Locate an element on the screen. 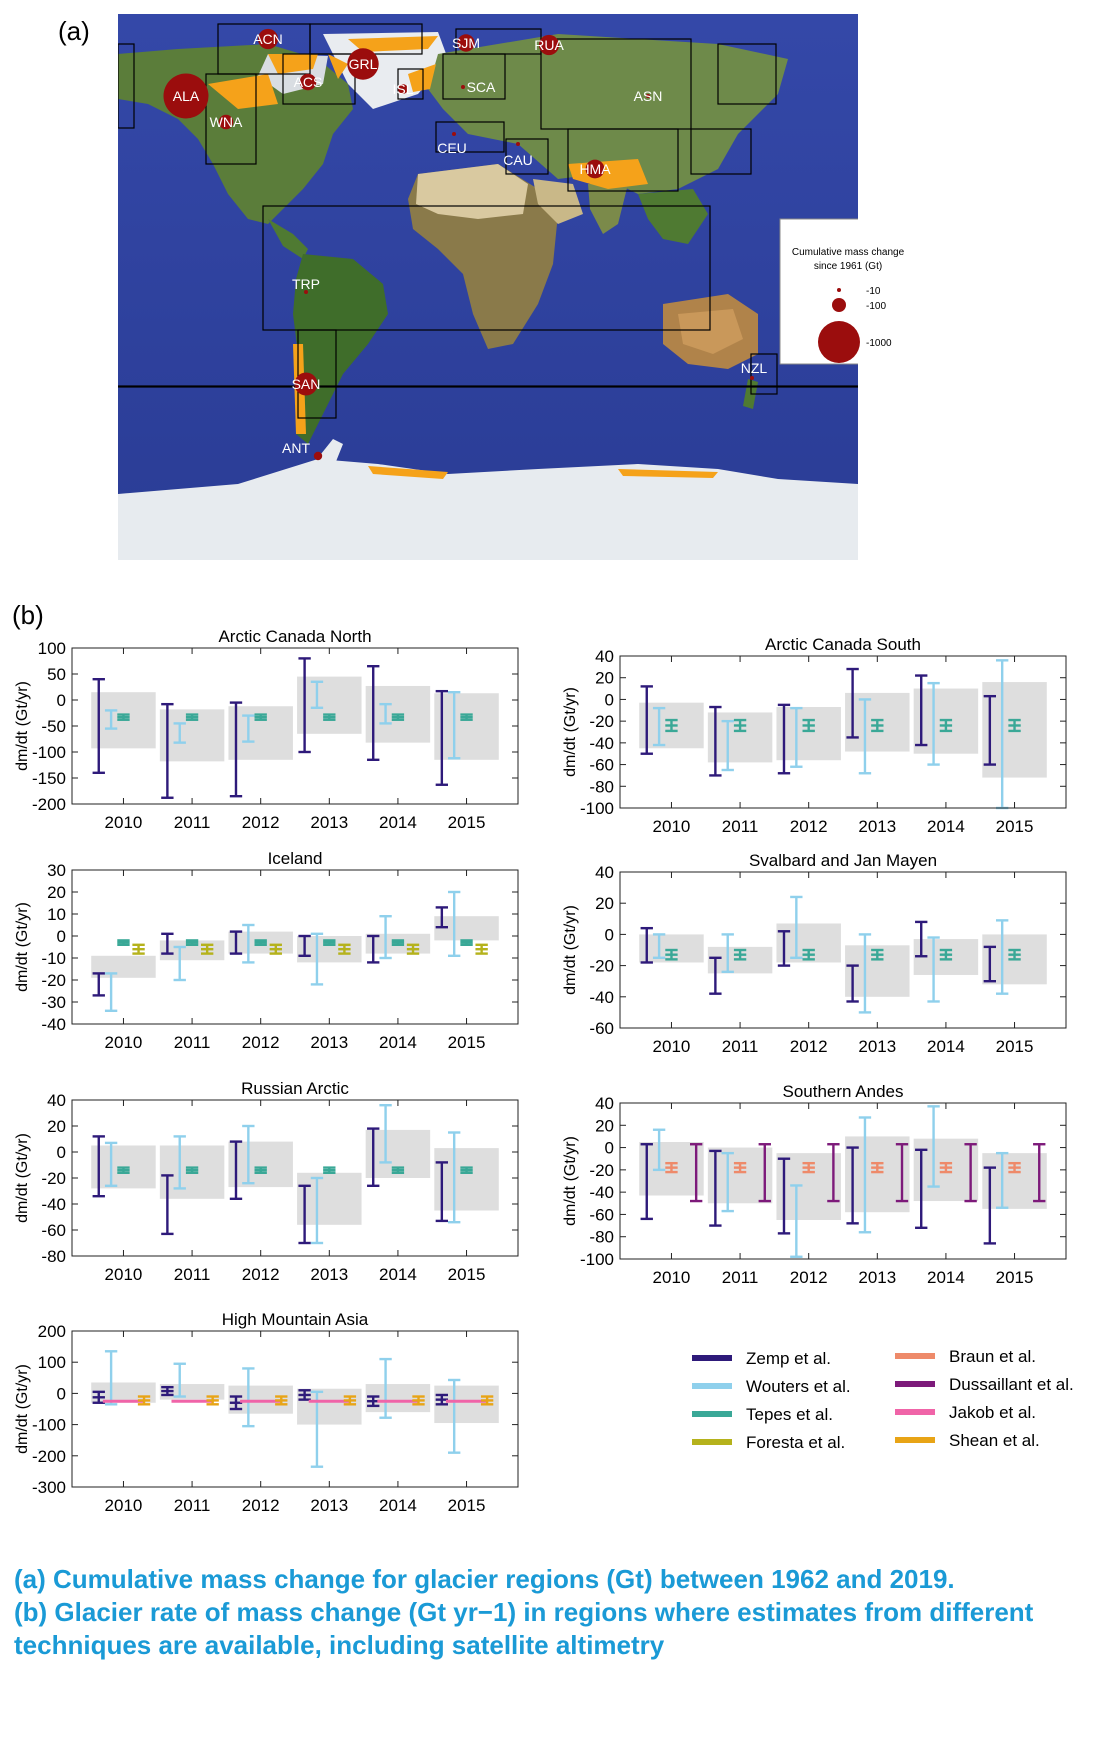 The height and width of the screenshot is (1745, 1115). xtick-label-6-5: 2015 is located at coordinates (467, 1505).